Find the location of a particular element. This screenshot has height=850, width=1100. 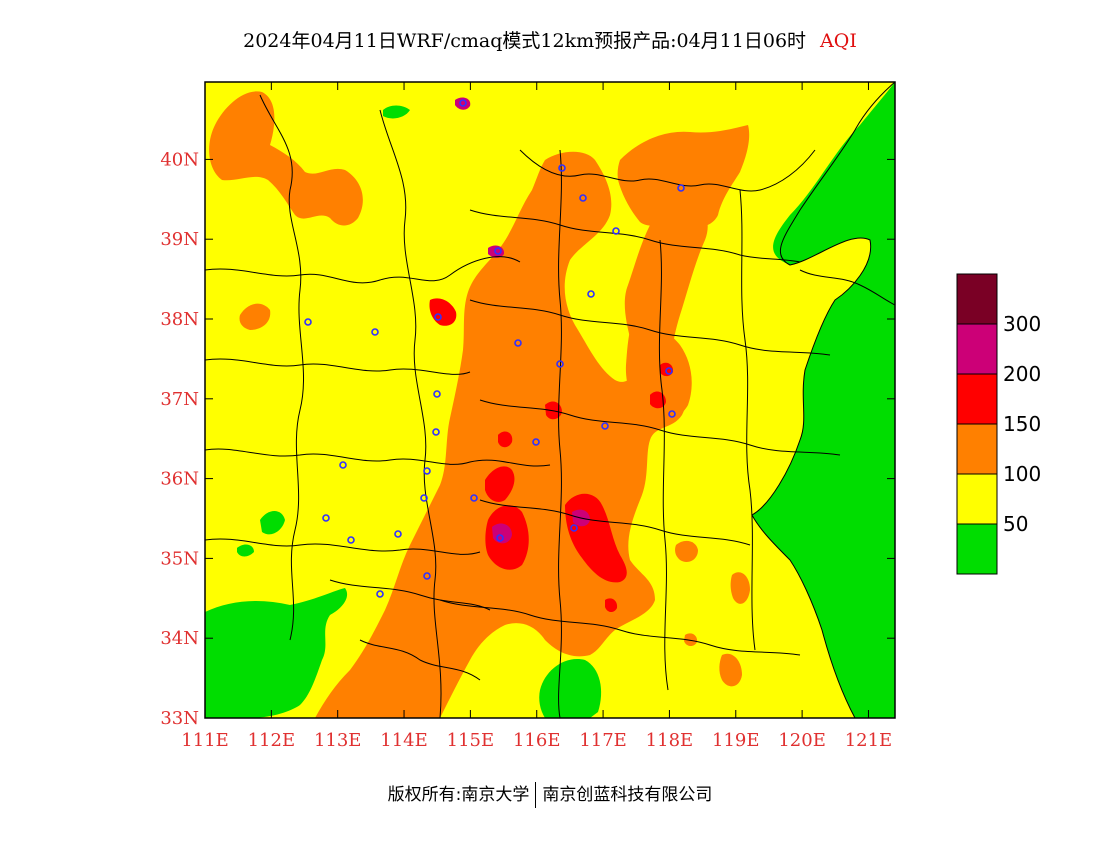

aqi-unhealthy-liaocheng is located at coordinates (505, 439).